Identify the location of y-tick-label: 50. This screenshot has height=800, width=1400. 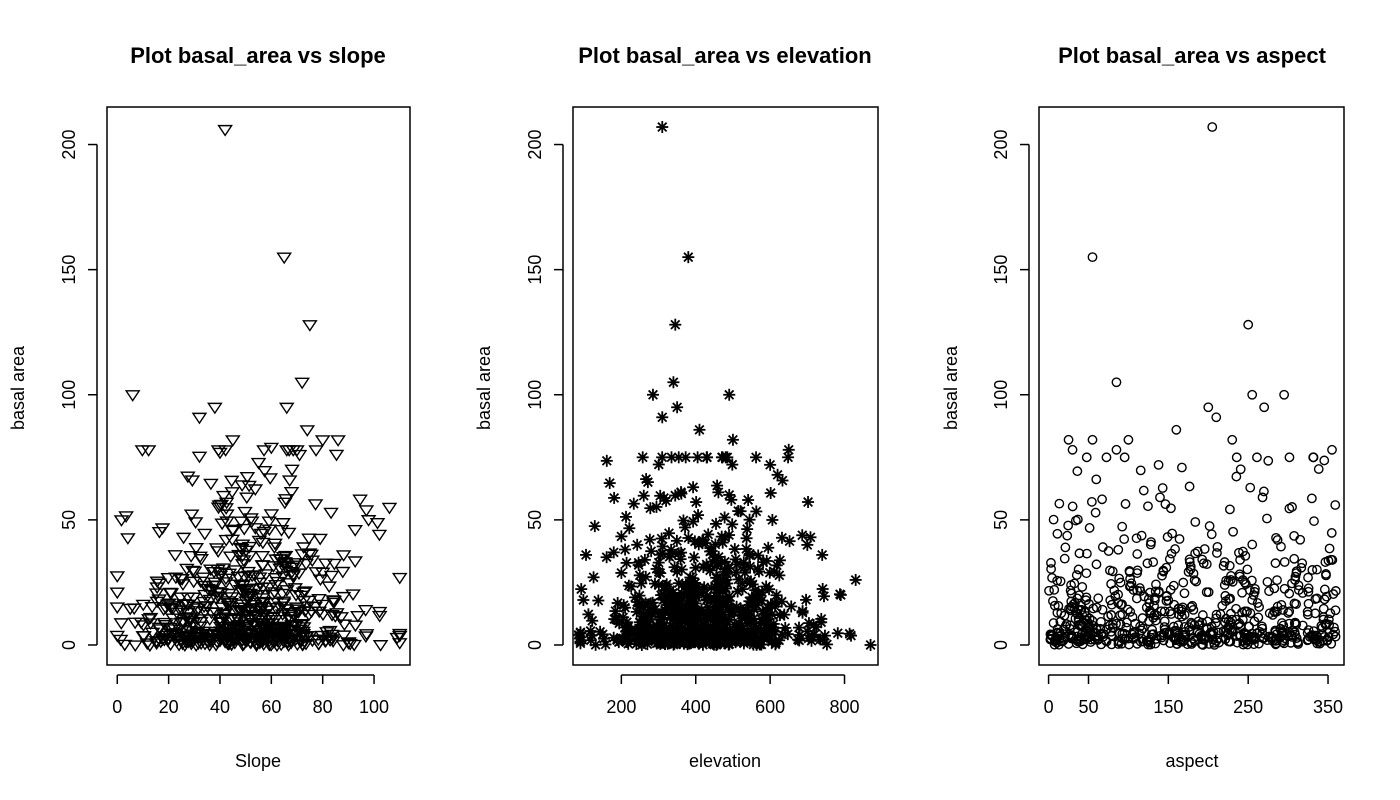
(1001, 520).